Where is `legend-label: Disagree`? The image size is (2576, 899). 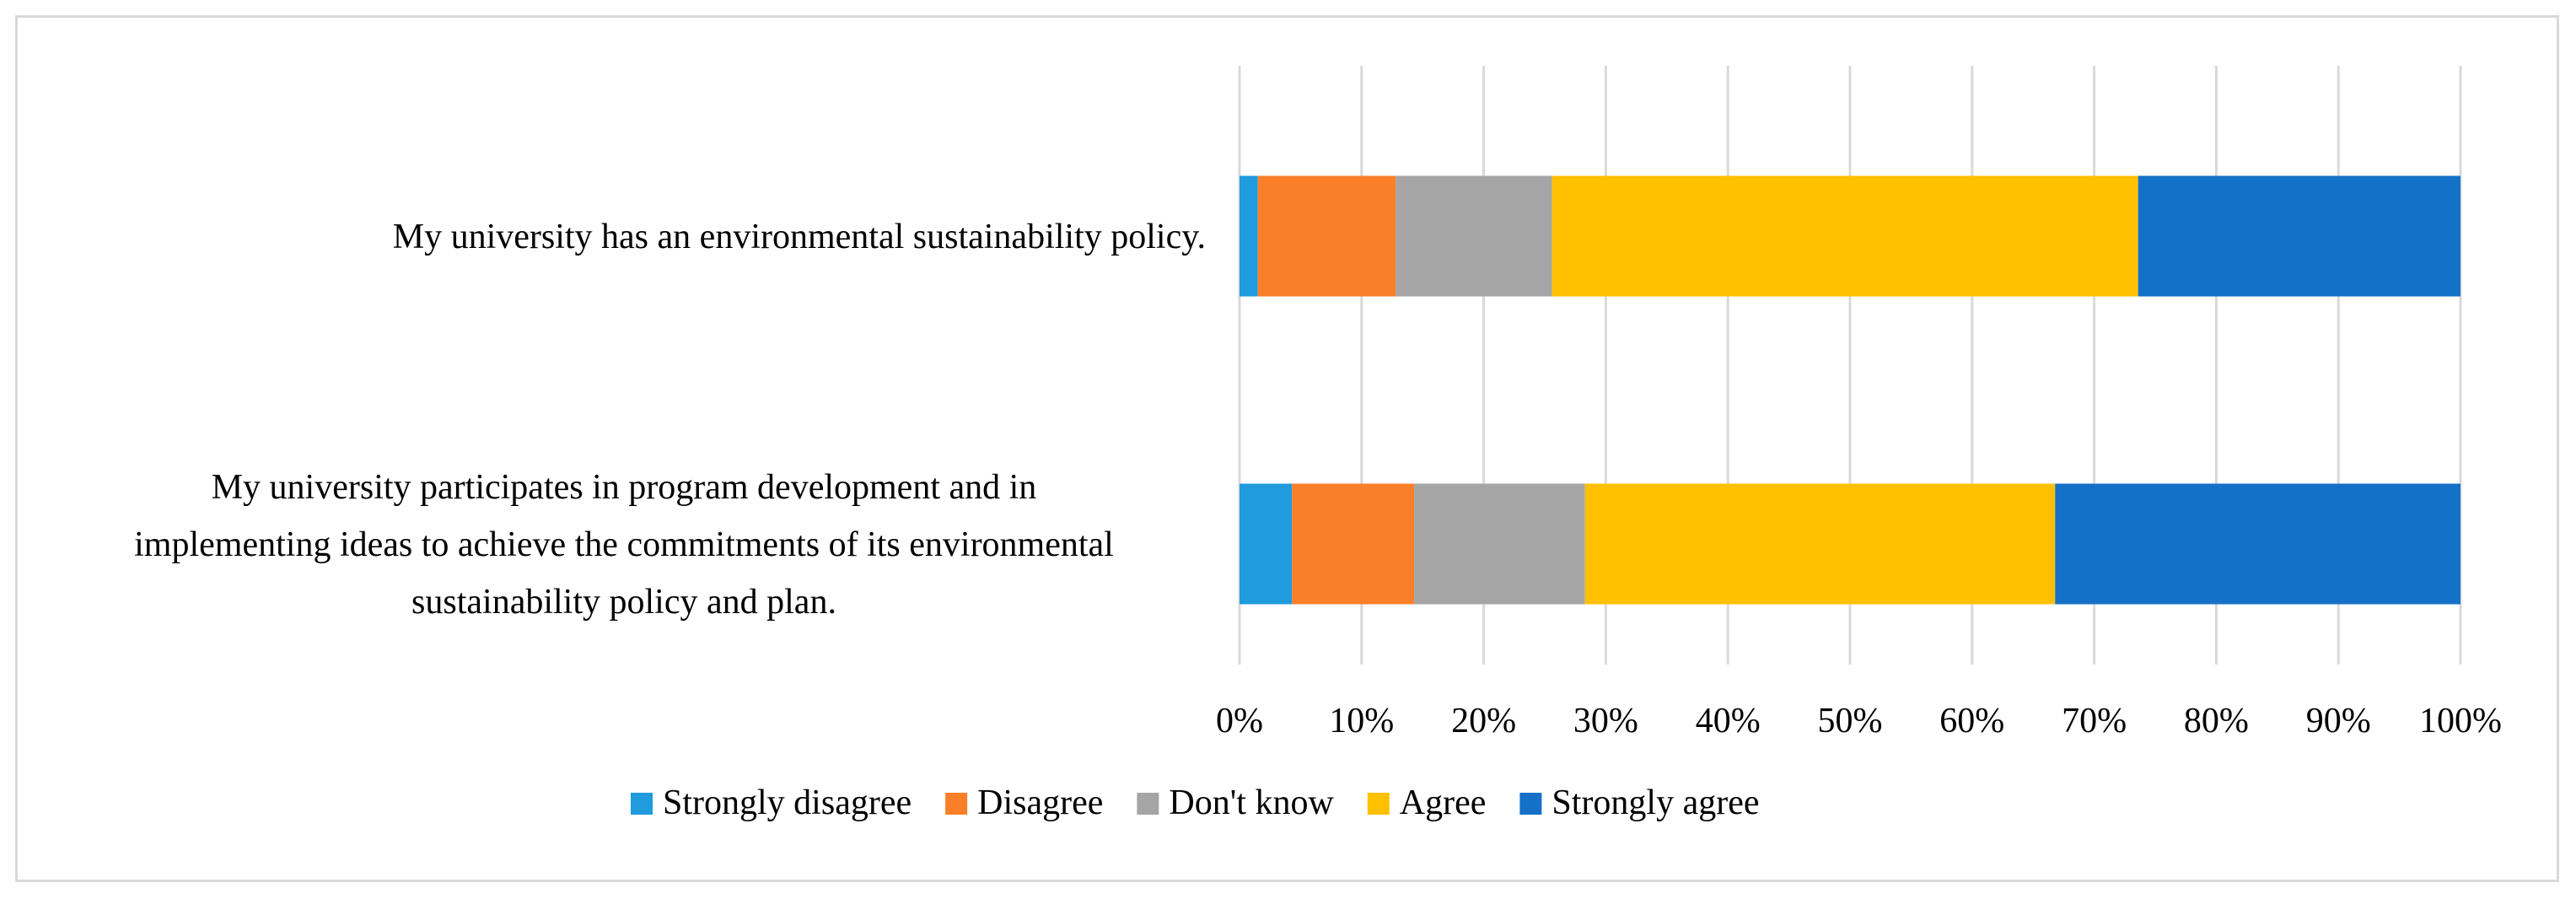 legend-label: Disagree is located at coordinates (1040, 803).